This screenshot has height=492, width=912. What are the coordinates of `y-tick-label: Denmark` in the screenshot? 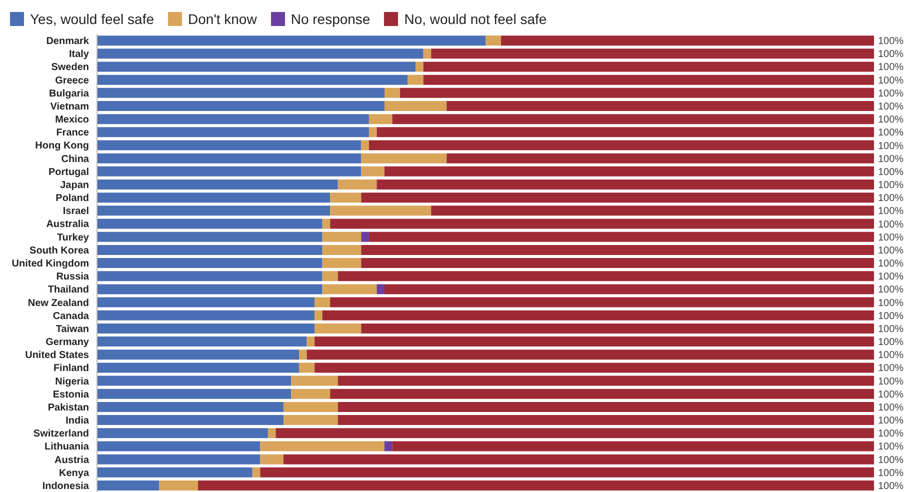 It's located at (68, 42).